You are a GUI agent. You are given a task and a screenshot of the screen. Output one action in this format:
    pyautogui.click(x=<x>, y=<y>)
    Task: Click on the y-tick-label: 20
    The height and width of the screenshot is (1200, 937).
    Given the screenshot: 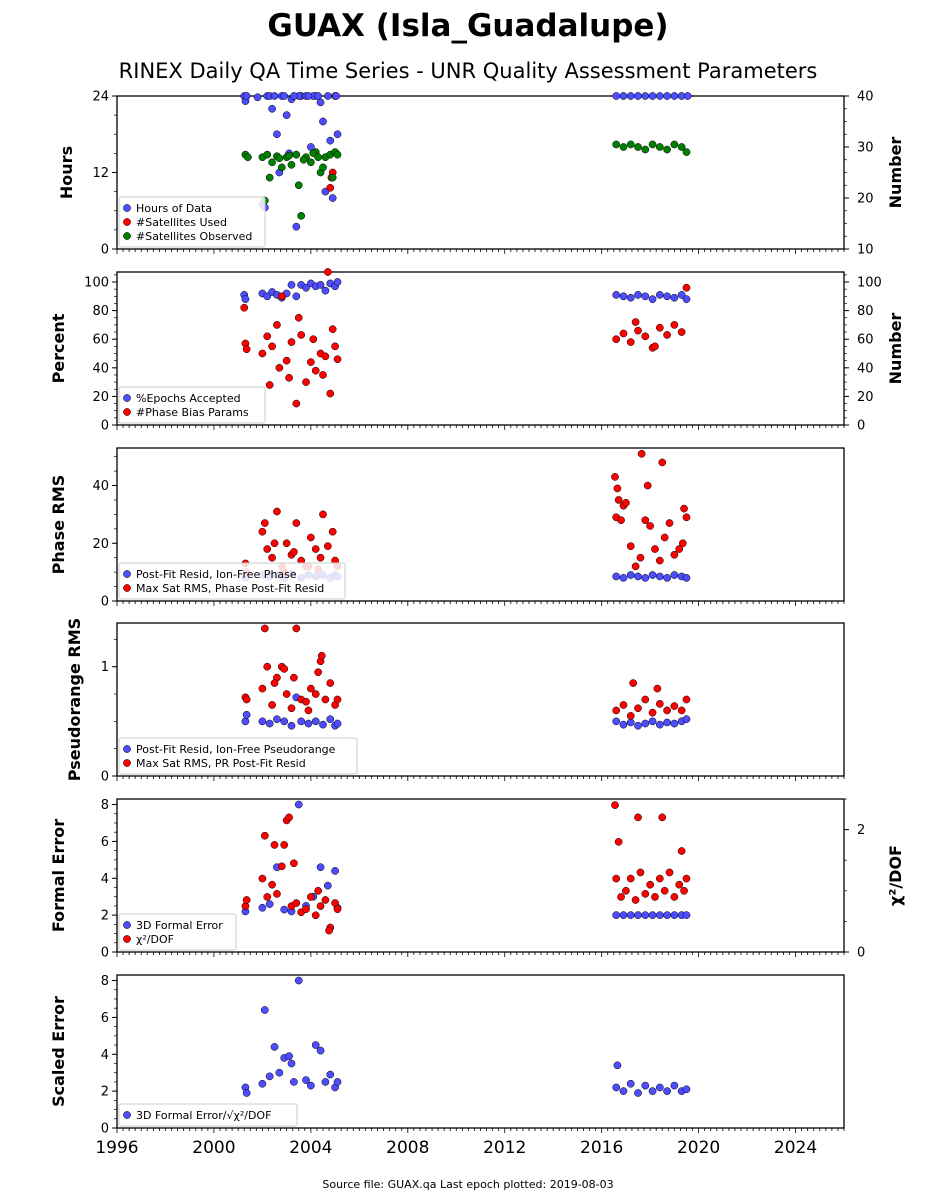 What is the action you would take?
    pyautogui.click(x=100, y=544)
    